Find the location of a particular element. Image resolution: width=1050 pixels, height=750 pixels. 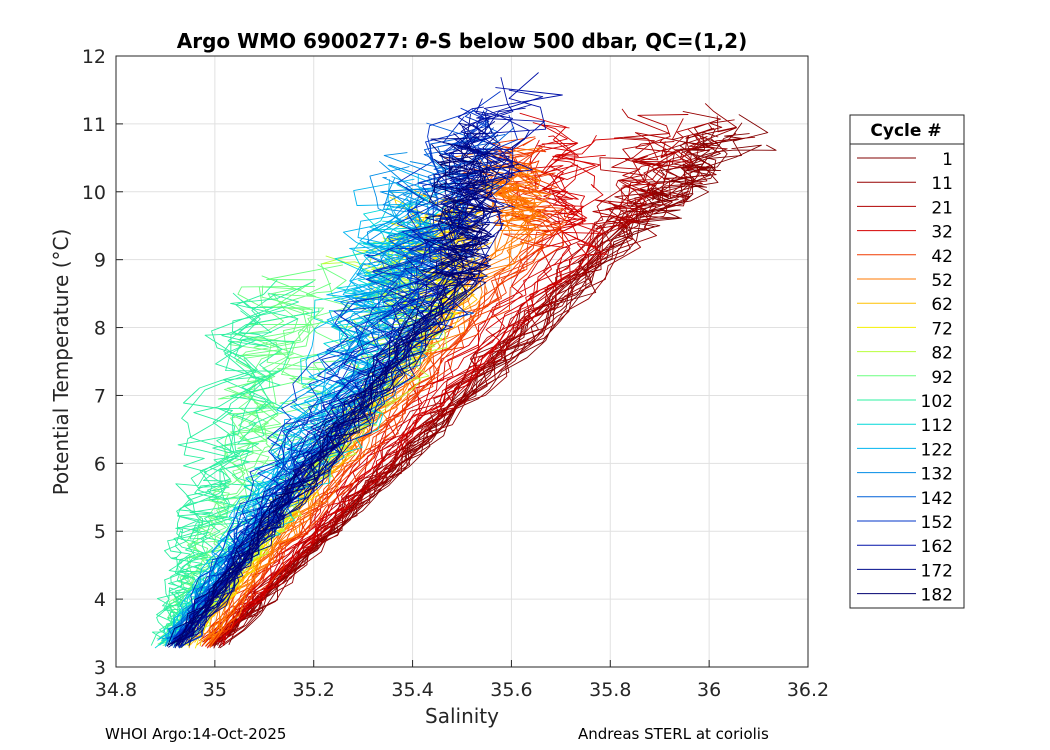

legend-box is located at coordinates (907, 361).